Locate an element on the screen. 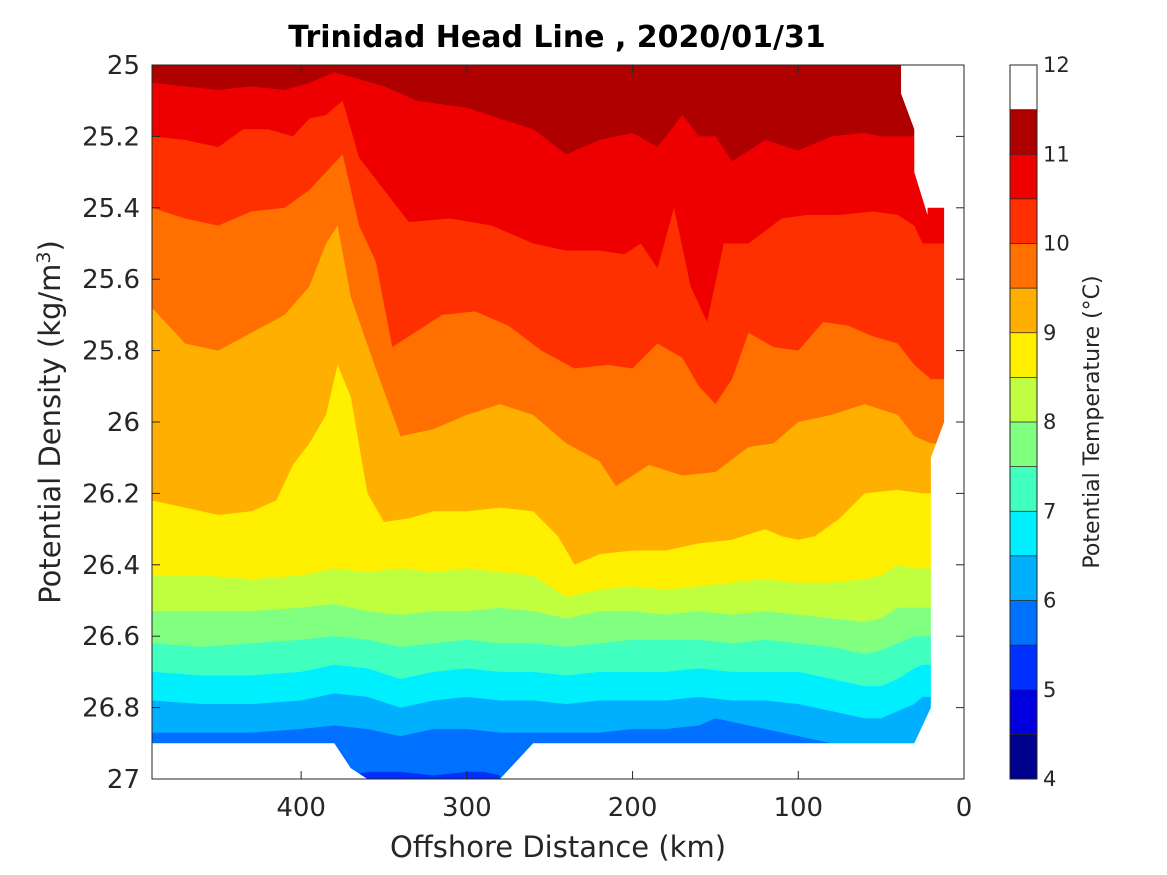 The image size is (1167, 875). x-axis-label: Offshore Distance (km) is located at coordinates (558, 847).